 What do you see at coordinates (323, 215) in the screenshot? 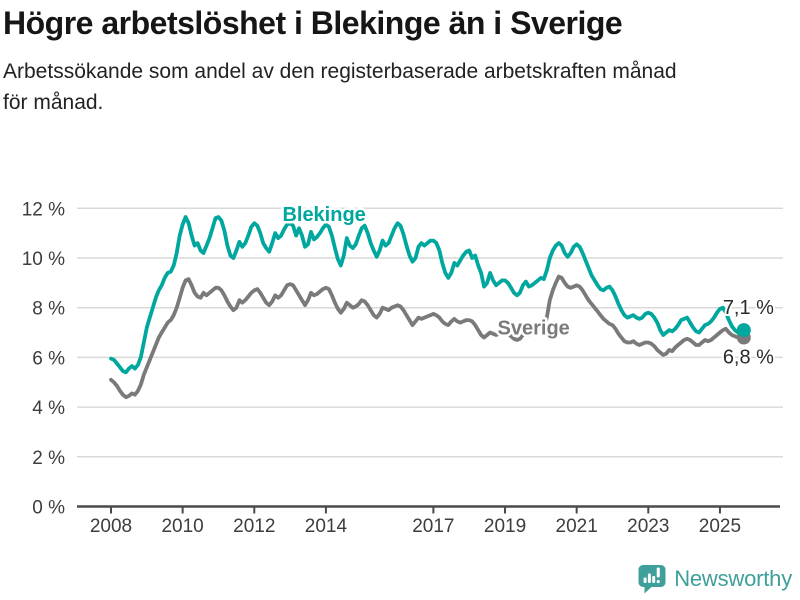
I see `series-label-blekinge: Blekinge` at bounding box center [323, 215].